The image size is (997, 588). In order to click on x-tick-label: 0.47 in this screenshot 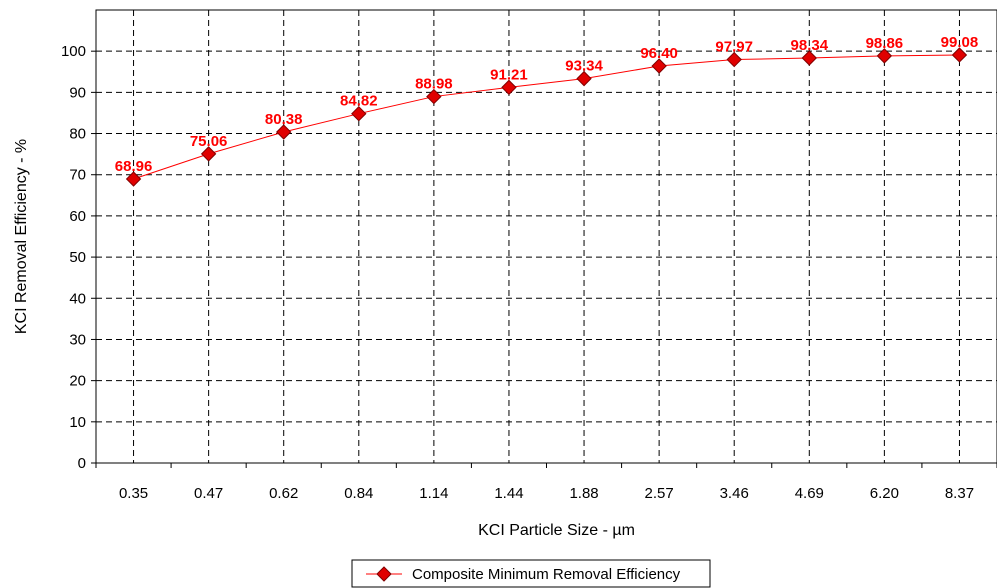, I will do `click(208, 493)`.